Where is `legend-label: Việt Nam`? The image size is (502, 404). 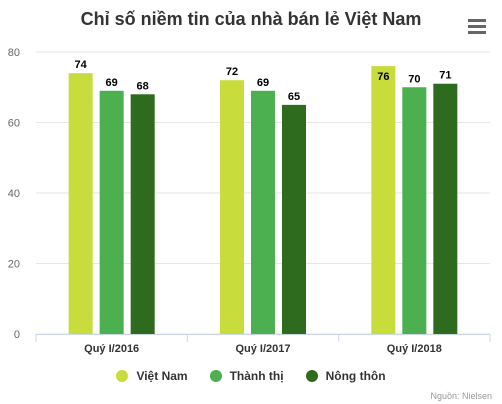
legend-label: Việt Nam is located at coordinates (162, 376).